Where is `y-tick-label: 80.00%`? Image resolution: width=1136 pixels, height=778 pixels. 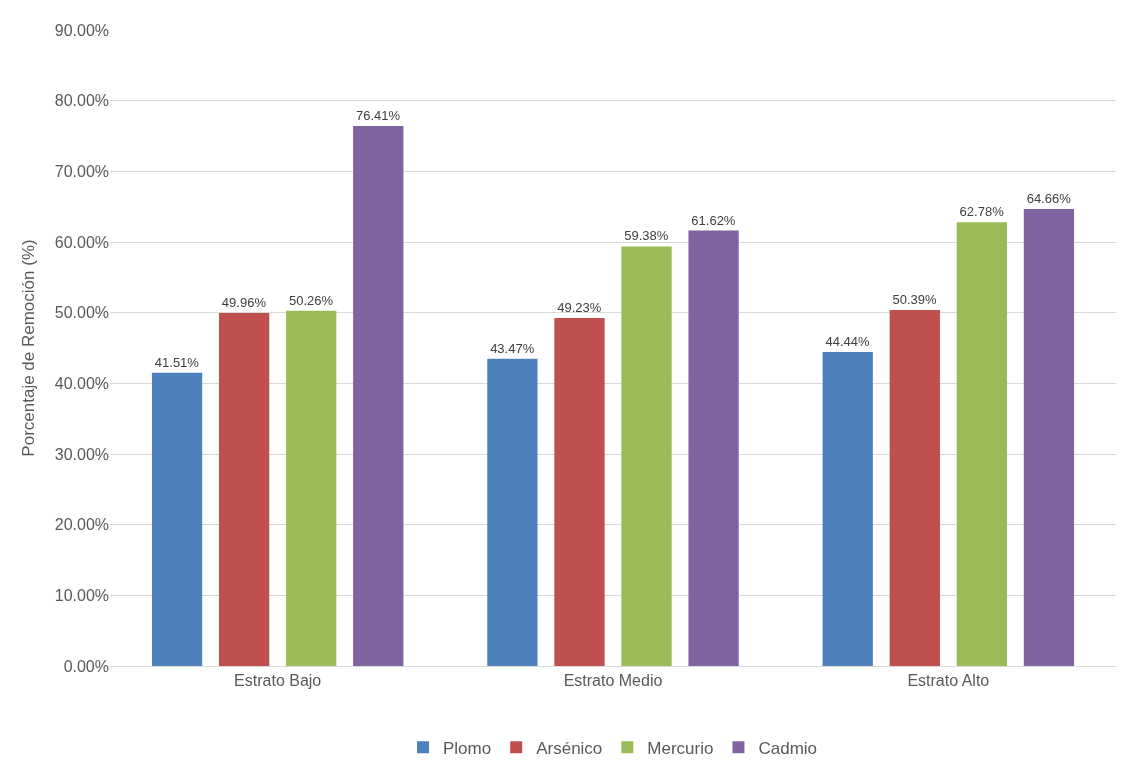 y-tick-label: 80.00% is located at coordinates (81, 101).